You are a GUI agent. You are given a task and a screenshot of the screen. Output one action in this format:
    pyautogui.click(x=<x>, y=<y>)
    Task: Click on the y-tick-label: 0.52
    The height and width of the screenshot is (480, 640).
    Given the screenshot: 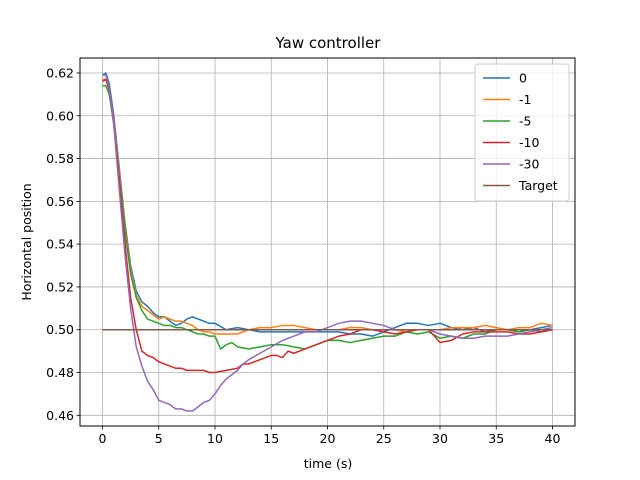 What is the action you would take?
    pyautogui.click(x=60, y=286)
    